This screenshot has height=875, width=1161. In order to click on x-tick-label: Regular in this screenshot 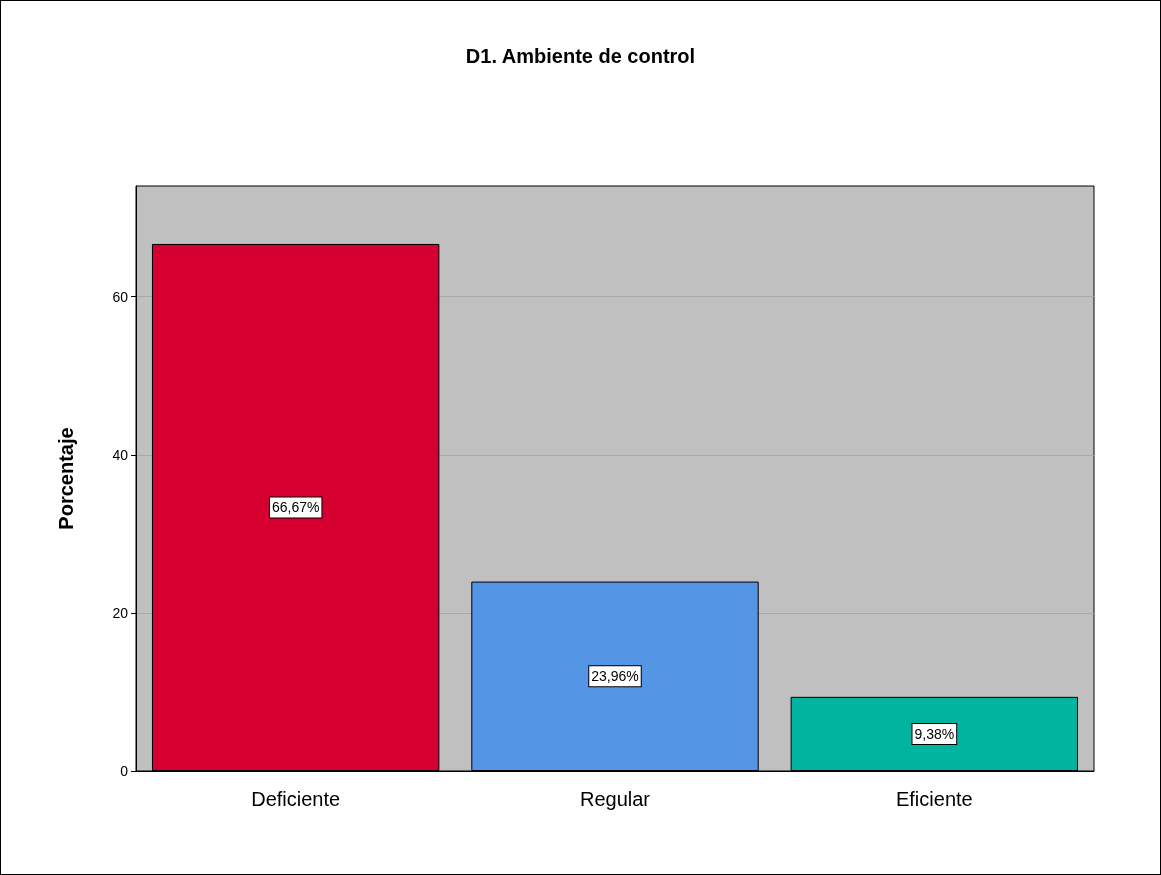, I will do `click(615, 799)`.